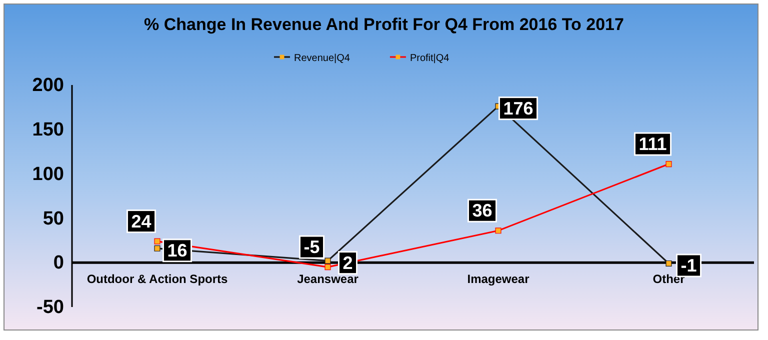  I want to click on legend-label: Revenue|Q4, so click(322, 58).